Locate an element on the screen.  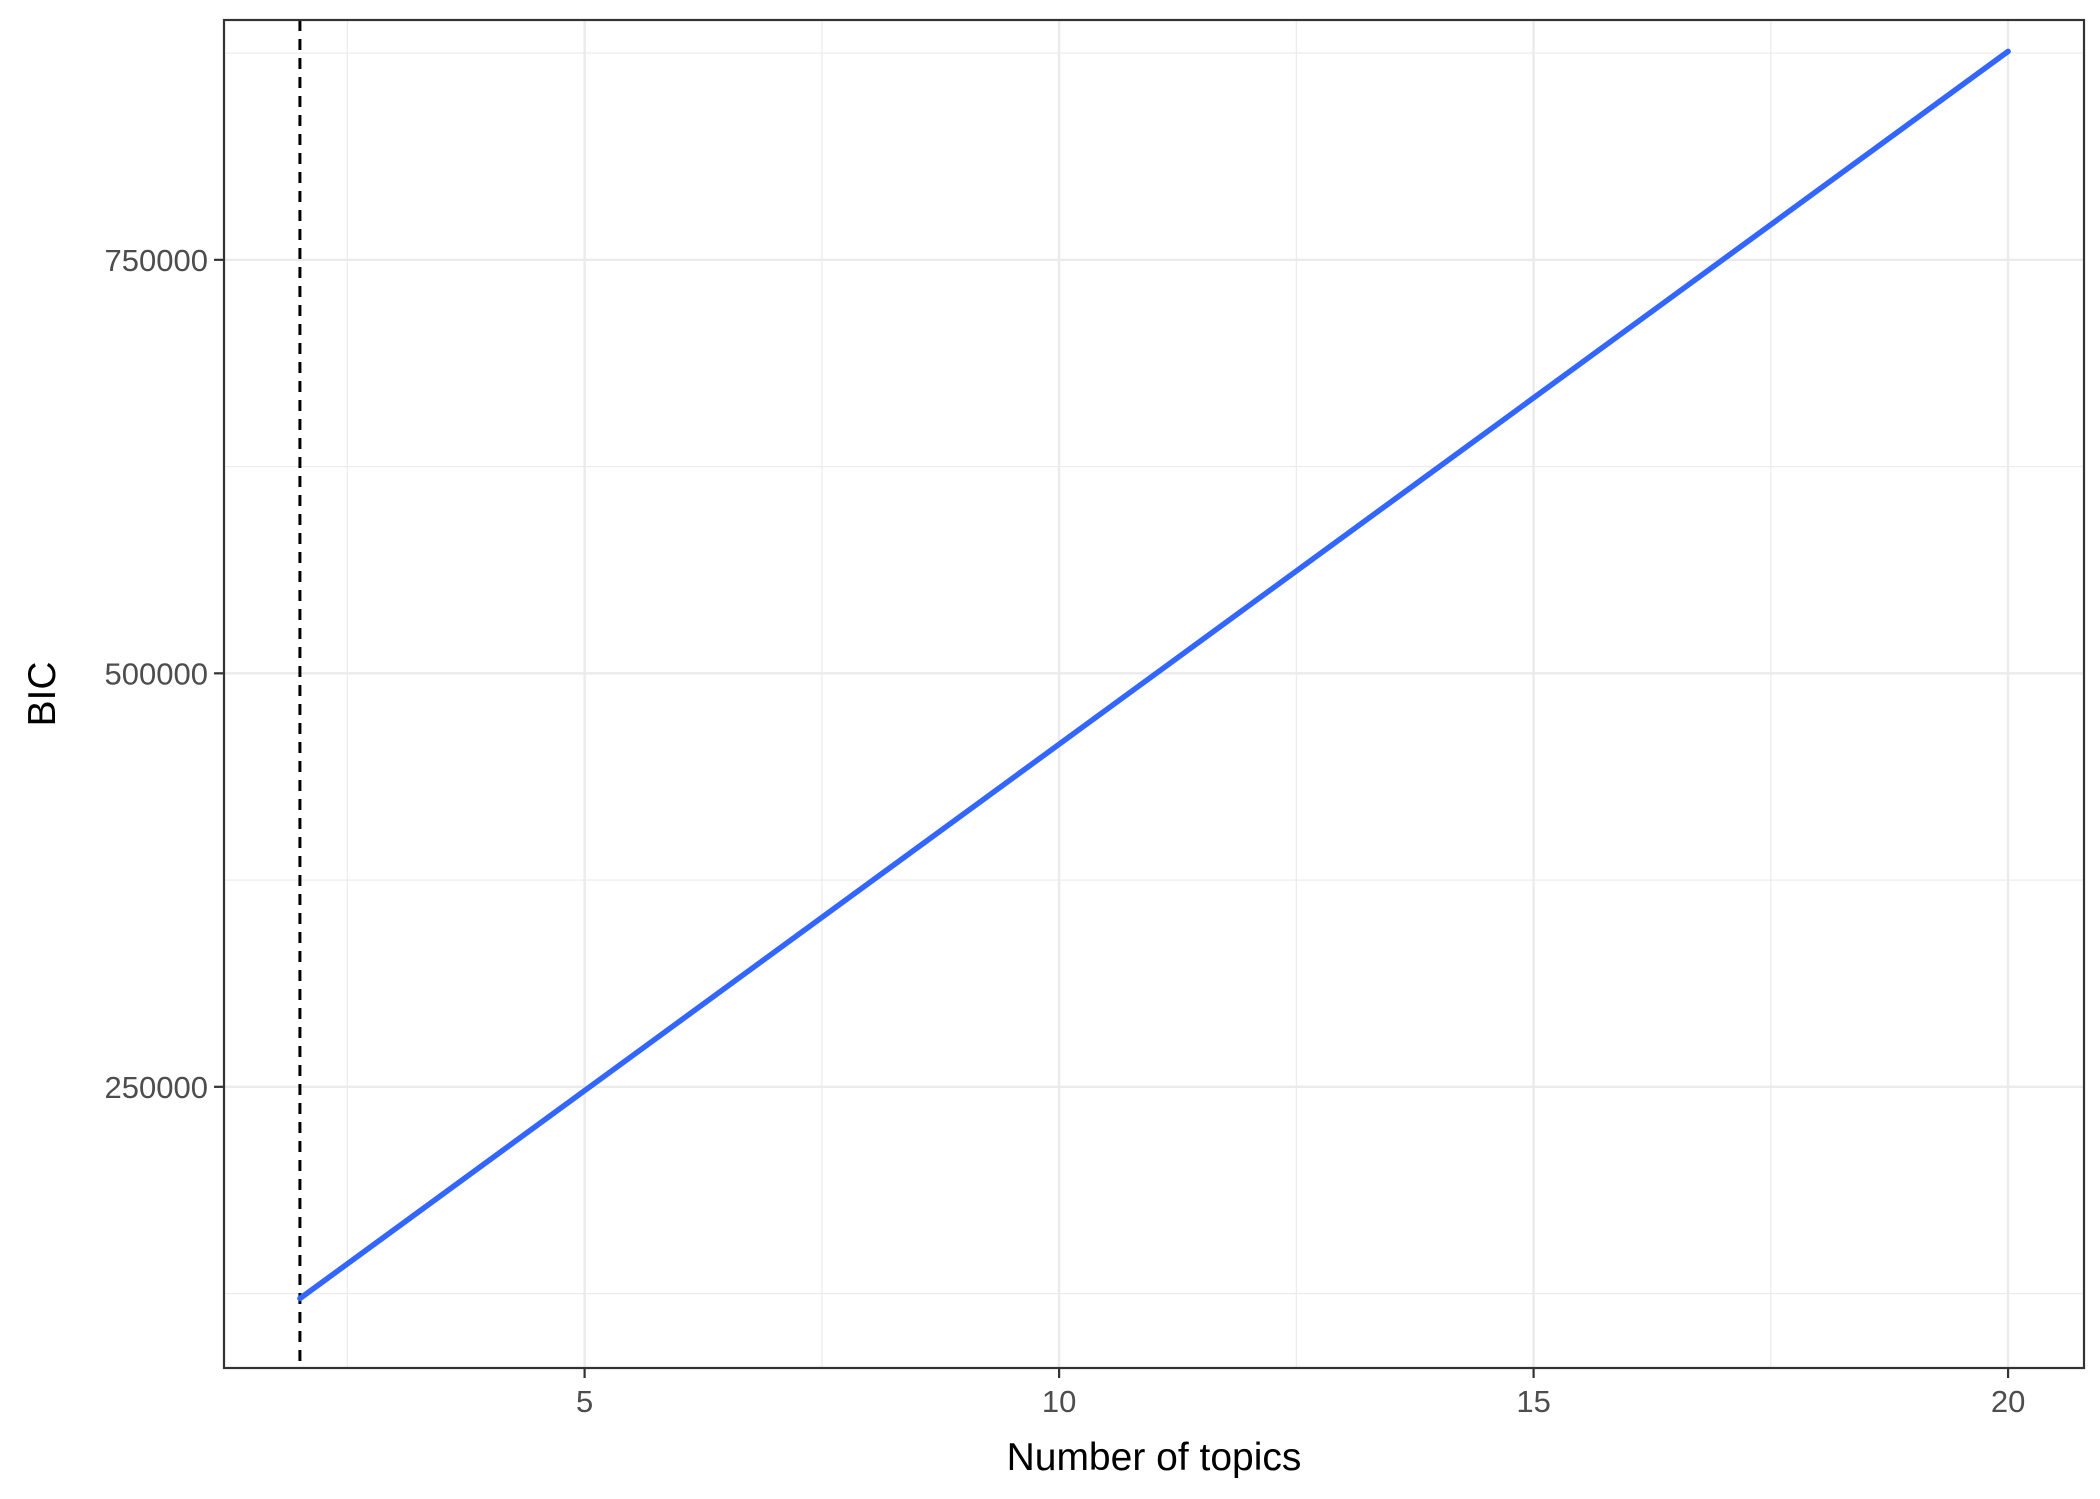
y-tick-label-1: 500000 is located at coordinates (156, 673).